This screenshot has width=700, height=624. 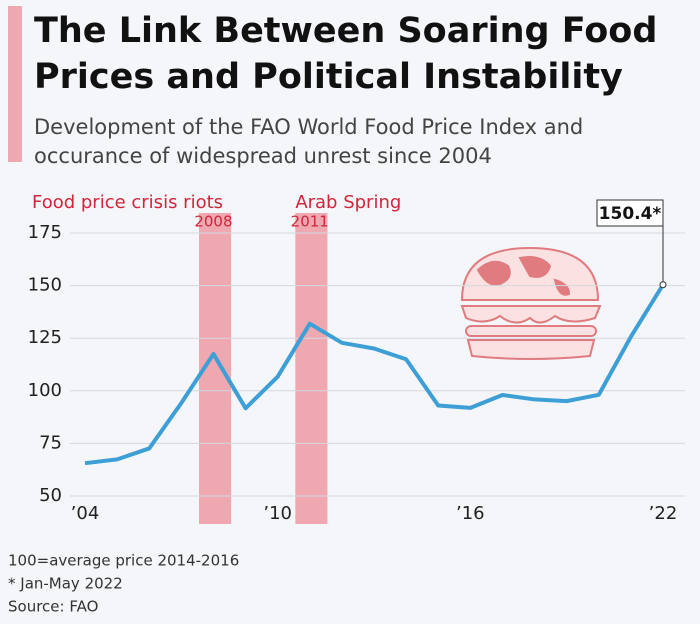 What do you see at coordinates (85, 513) in the screenshot?
I see `x-tick-label: ’04` at bounding box center [85, 513].